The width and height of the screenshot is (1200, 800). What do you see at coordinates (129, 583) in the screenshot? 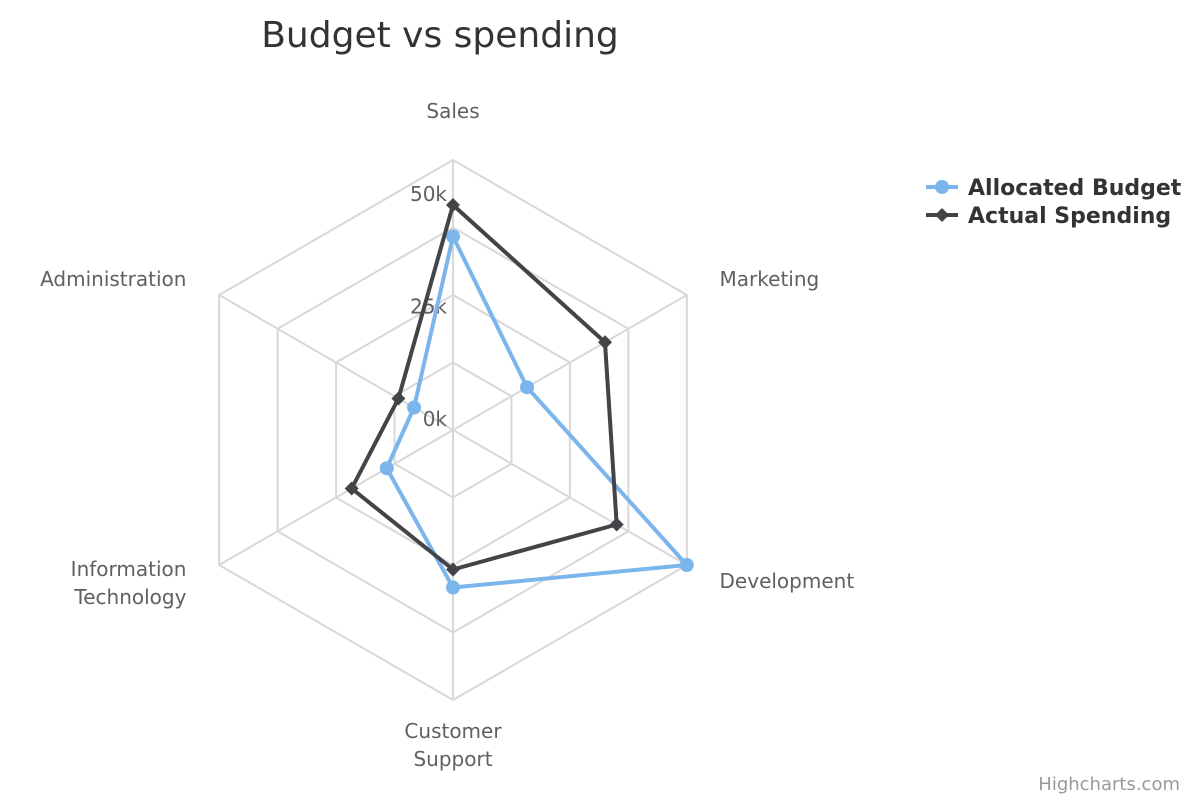
I see `category-label: Information Technology` at bounding box center [129, 583].